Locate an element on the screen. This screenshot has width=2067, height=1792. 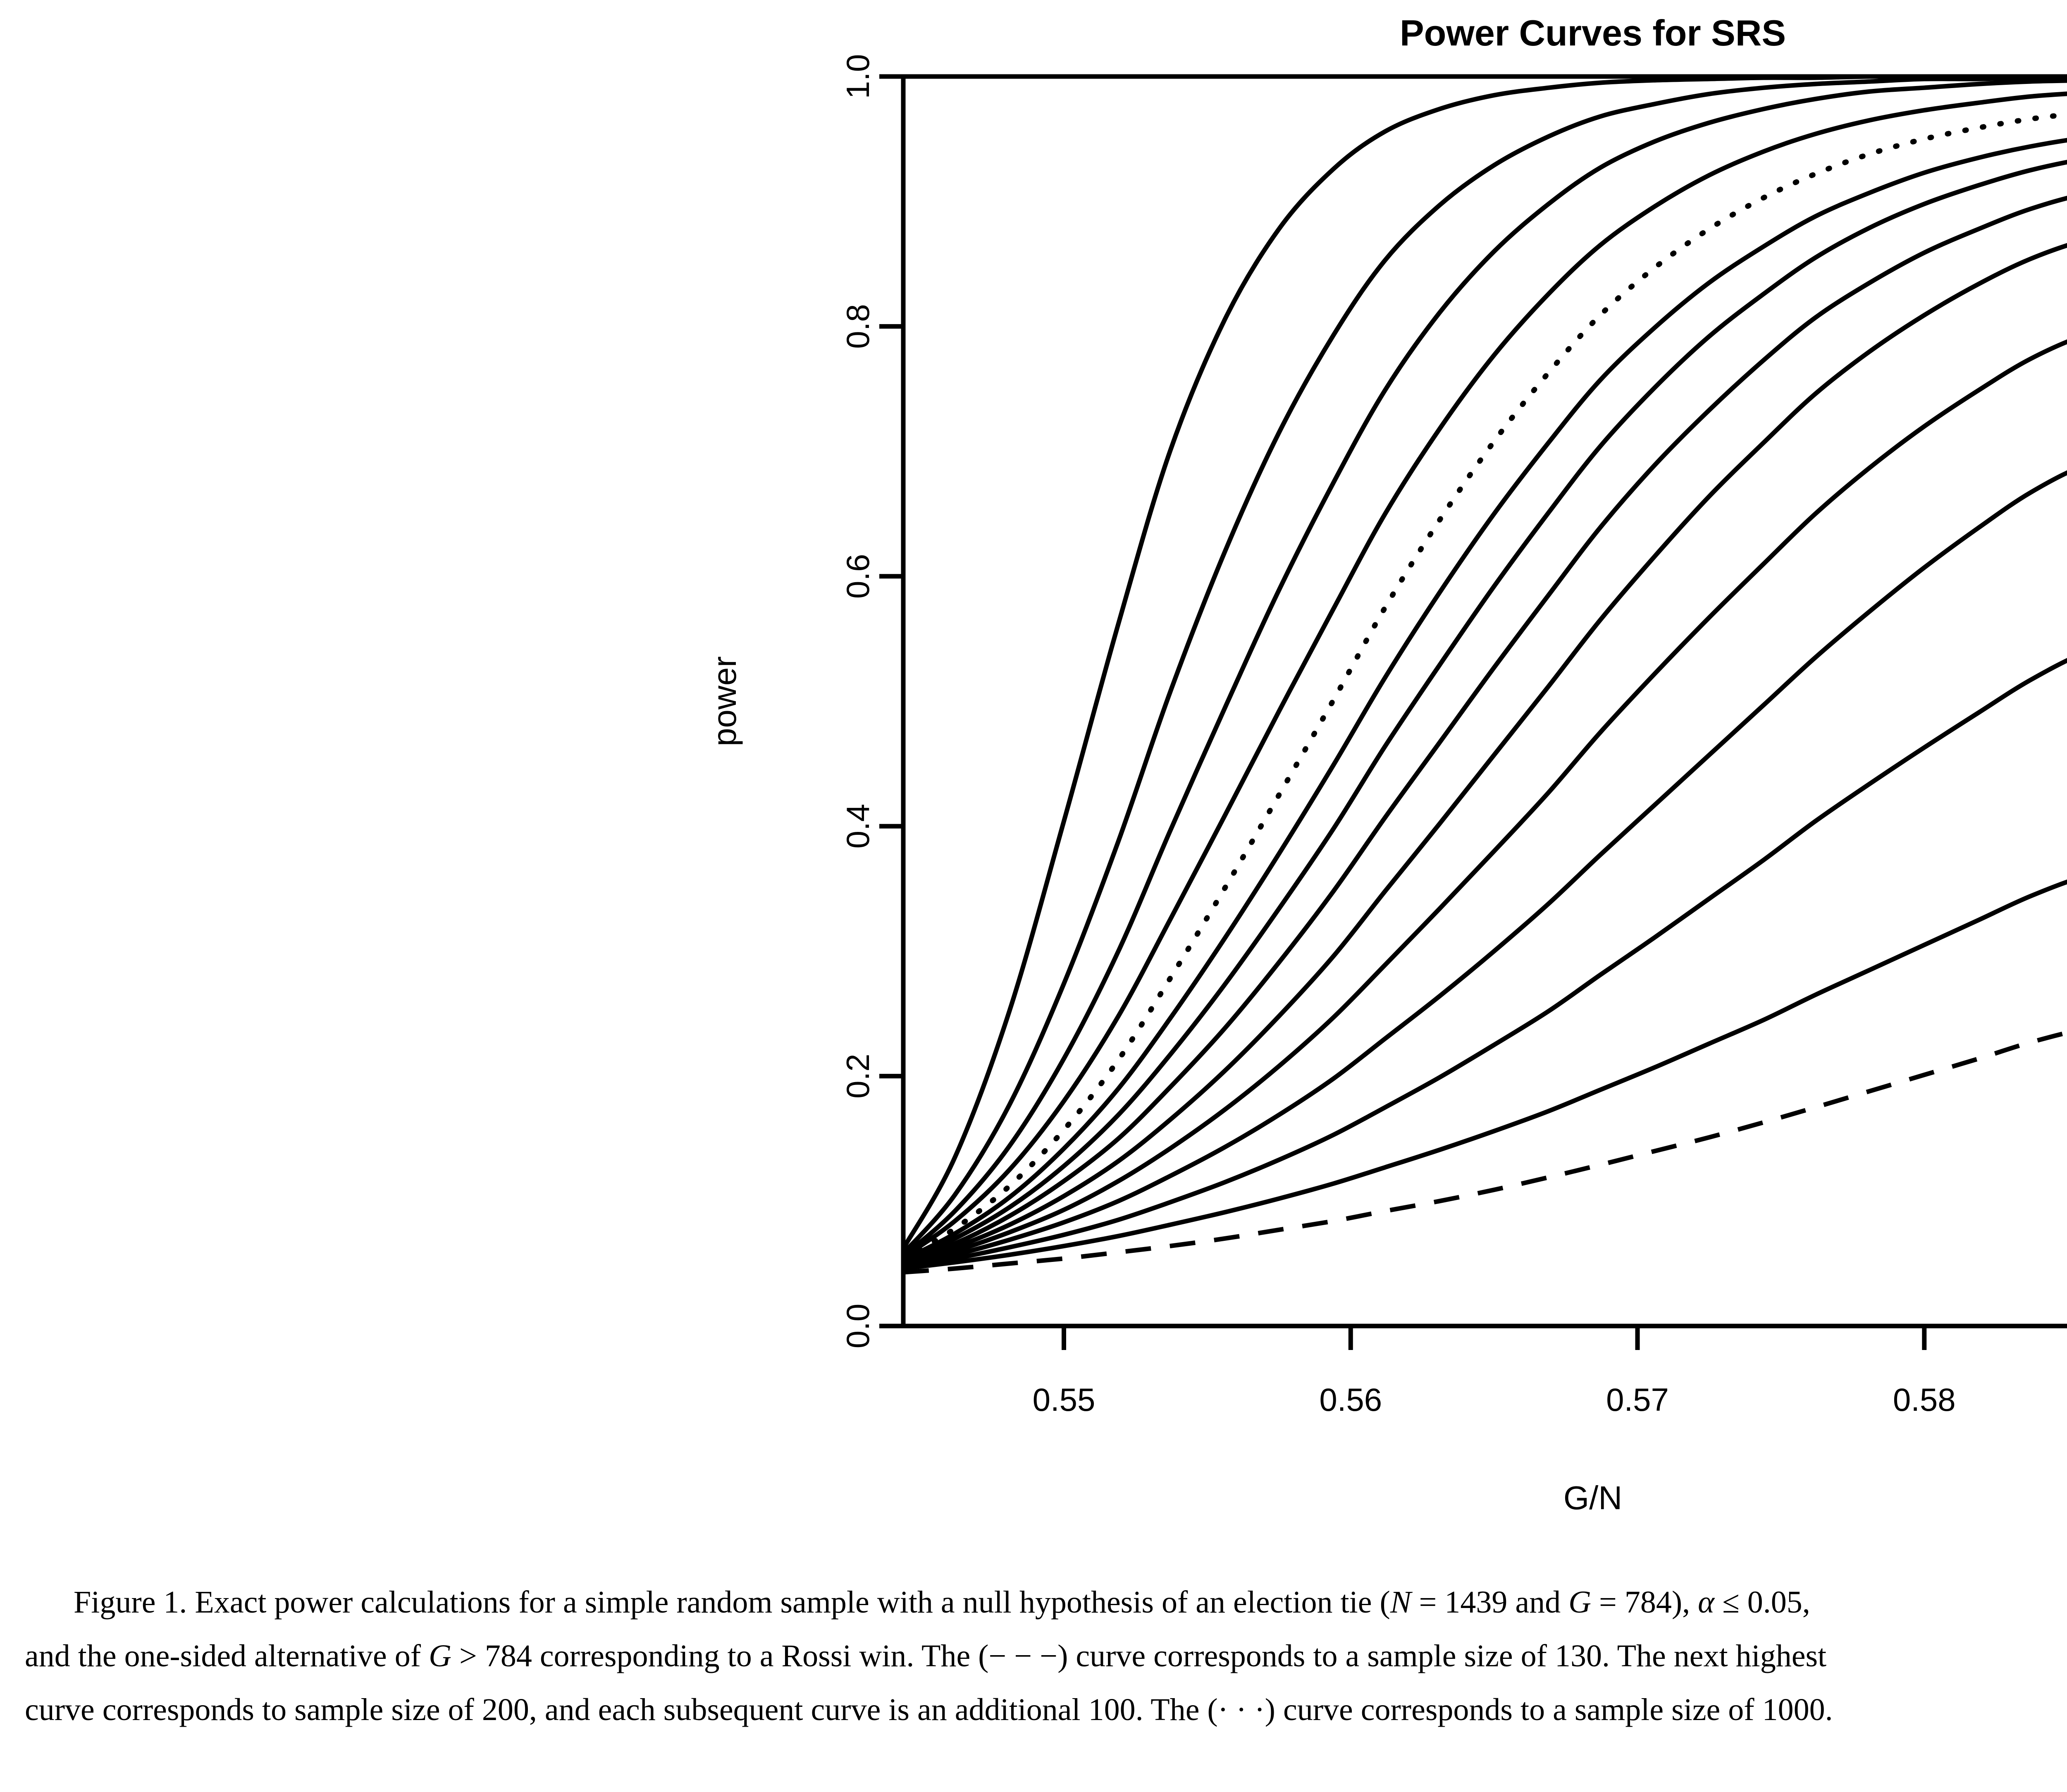
caption-line1-part-c: = 784), is located at coordinates (1644, 1602).